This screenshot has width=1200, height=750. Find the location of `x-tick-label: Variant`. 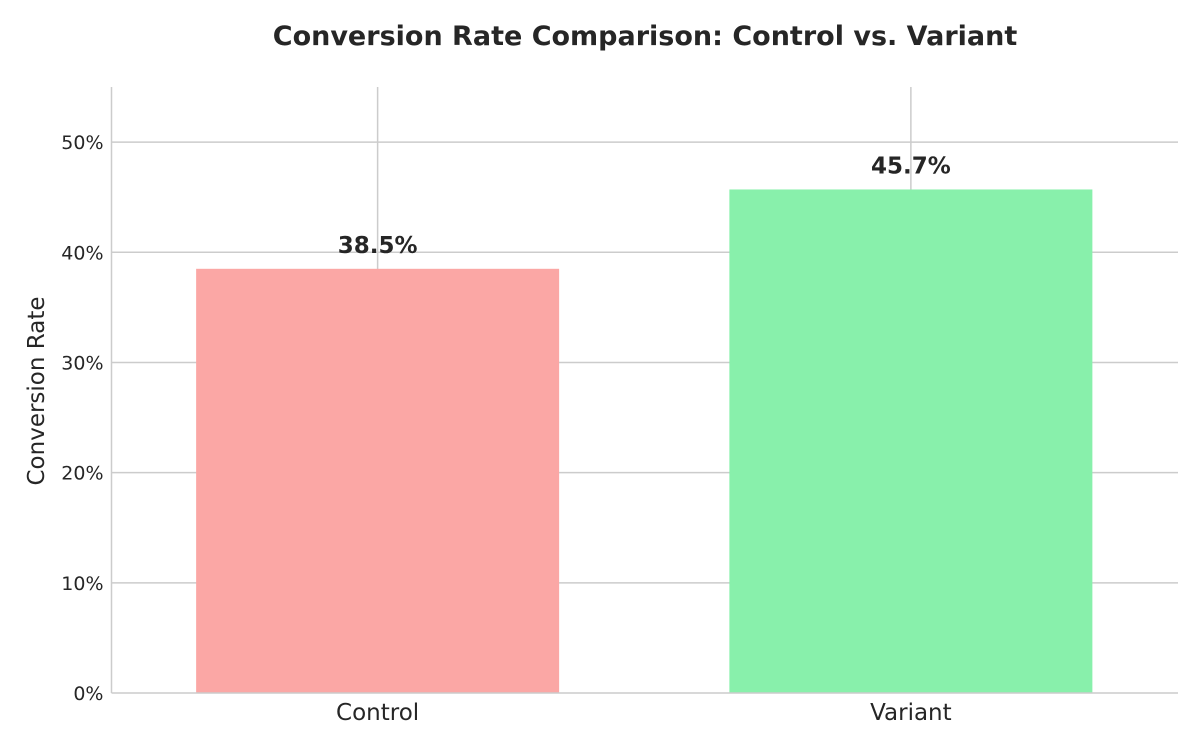

x-tick-label: Variant is located at coordinates (911, 713).